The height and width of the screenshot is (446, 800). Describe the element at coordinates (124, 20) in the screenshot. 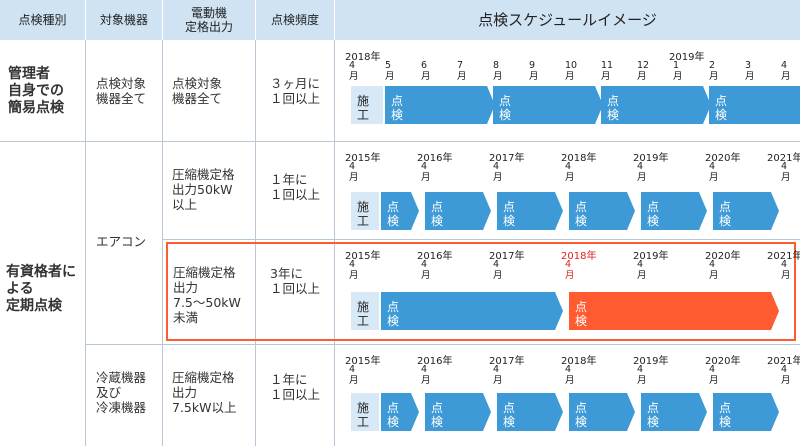

I see `header-target-equipment: 対象機器` at that location.